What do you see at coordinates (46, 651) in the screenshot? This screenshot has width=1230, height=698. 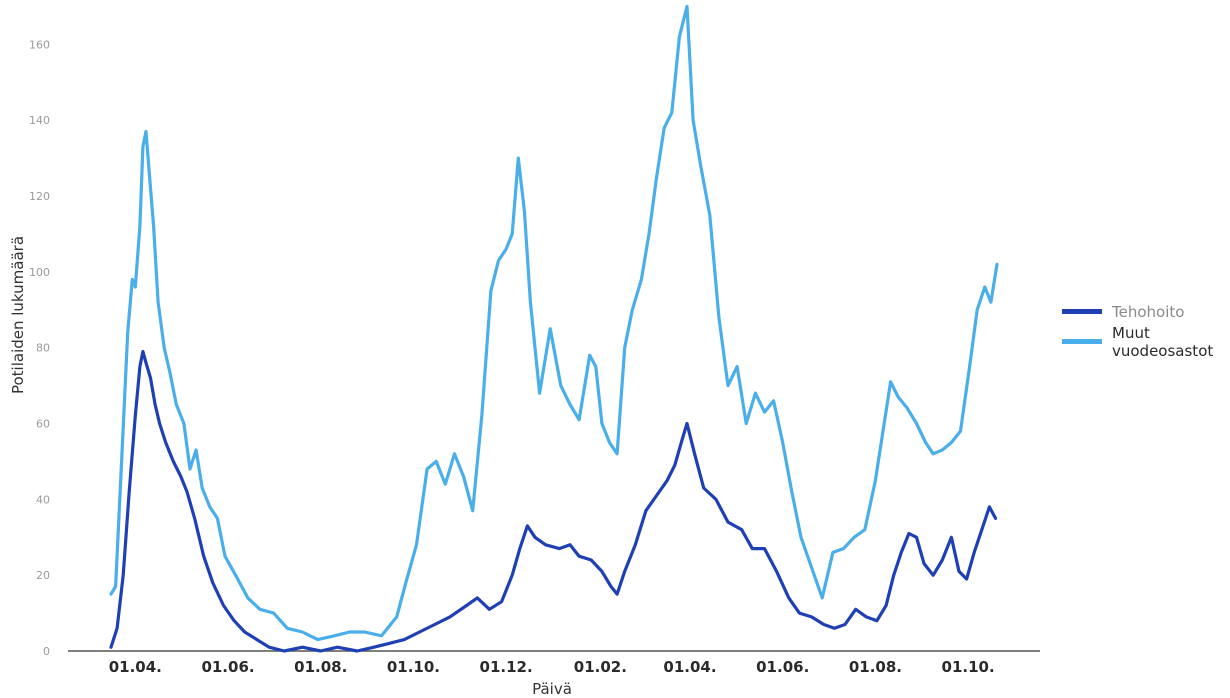 I see `y-tick-label: 0` at bounding box center [46, 651].